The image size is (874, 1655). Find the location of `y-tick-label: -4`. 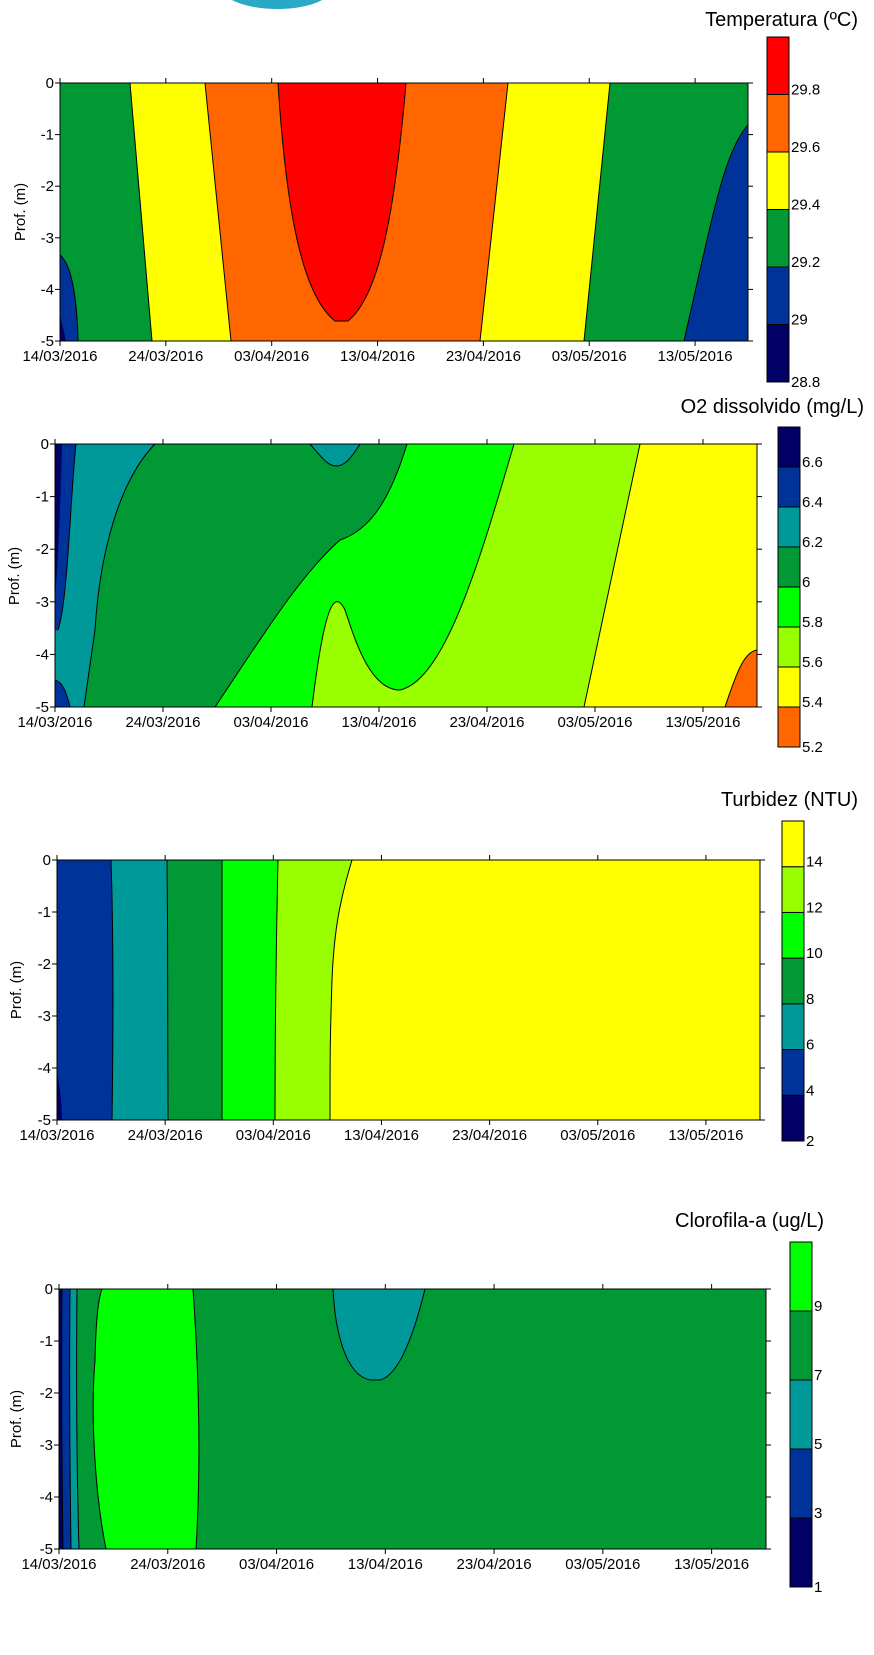

y-tick-label: -4 is located at coordinates (46, 1497).